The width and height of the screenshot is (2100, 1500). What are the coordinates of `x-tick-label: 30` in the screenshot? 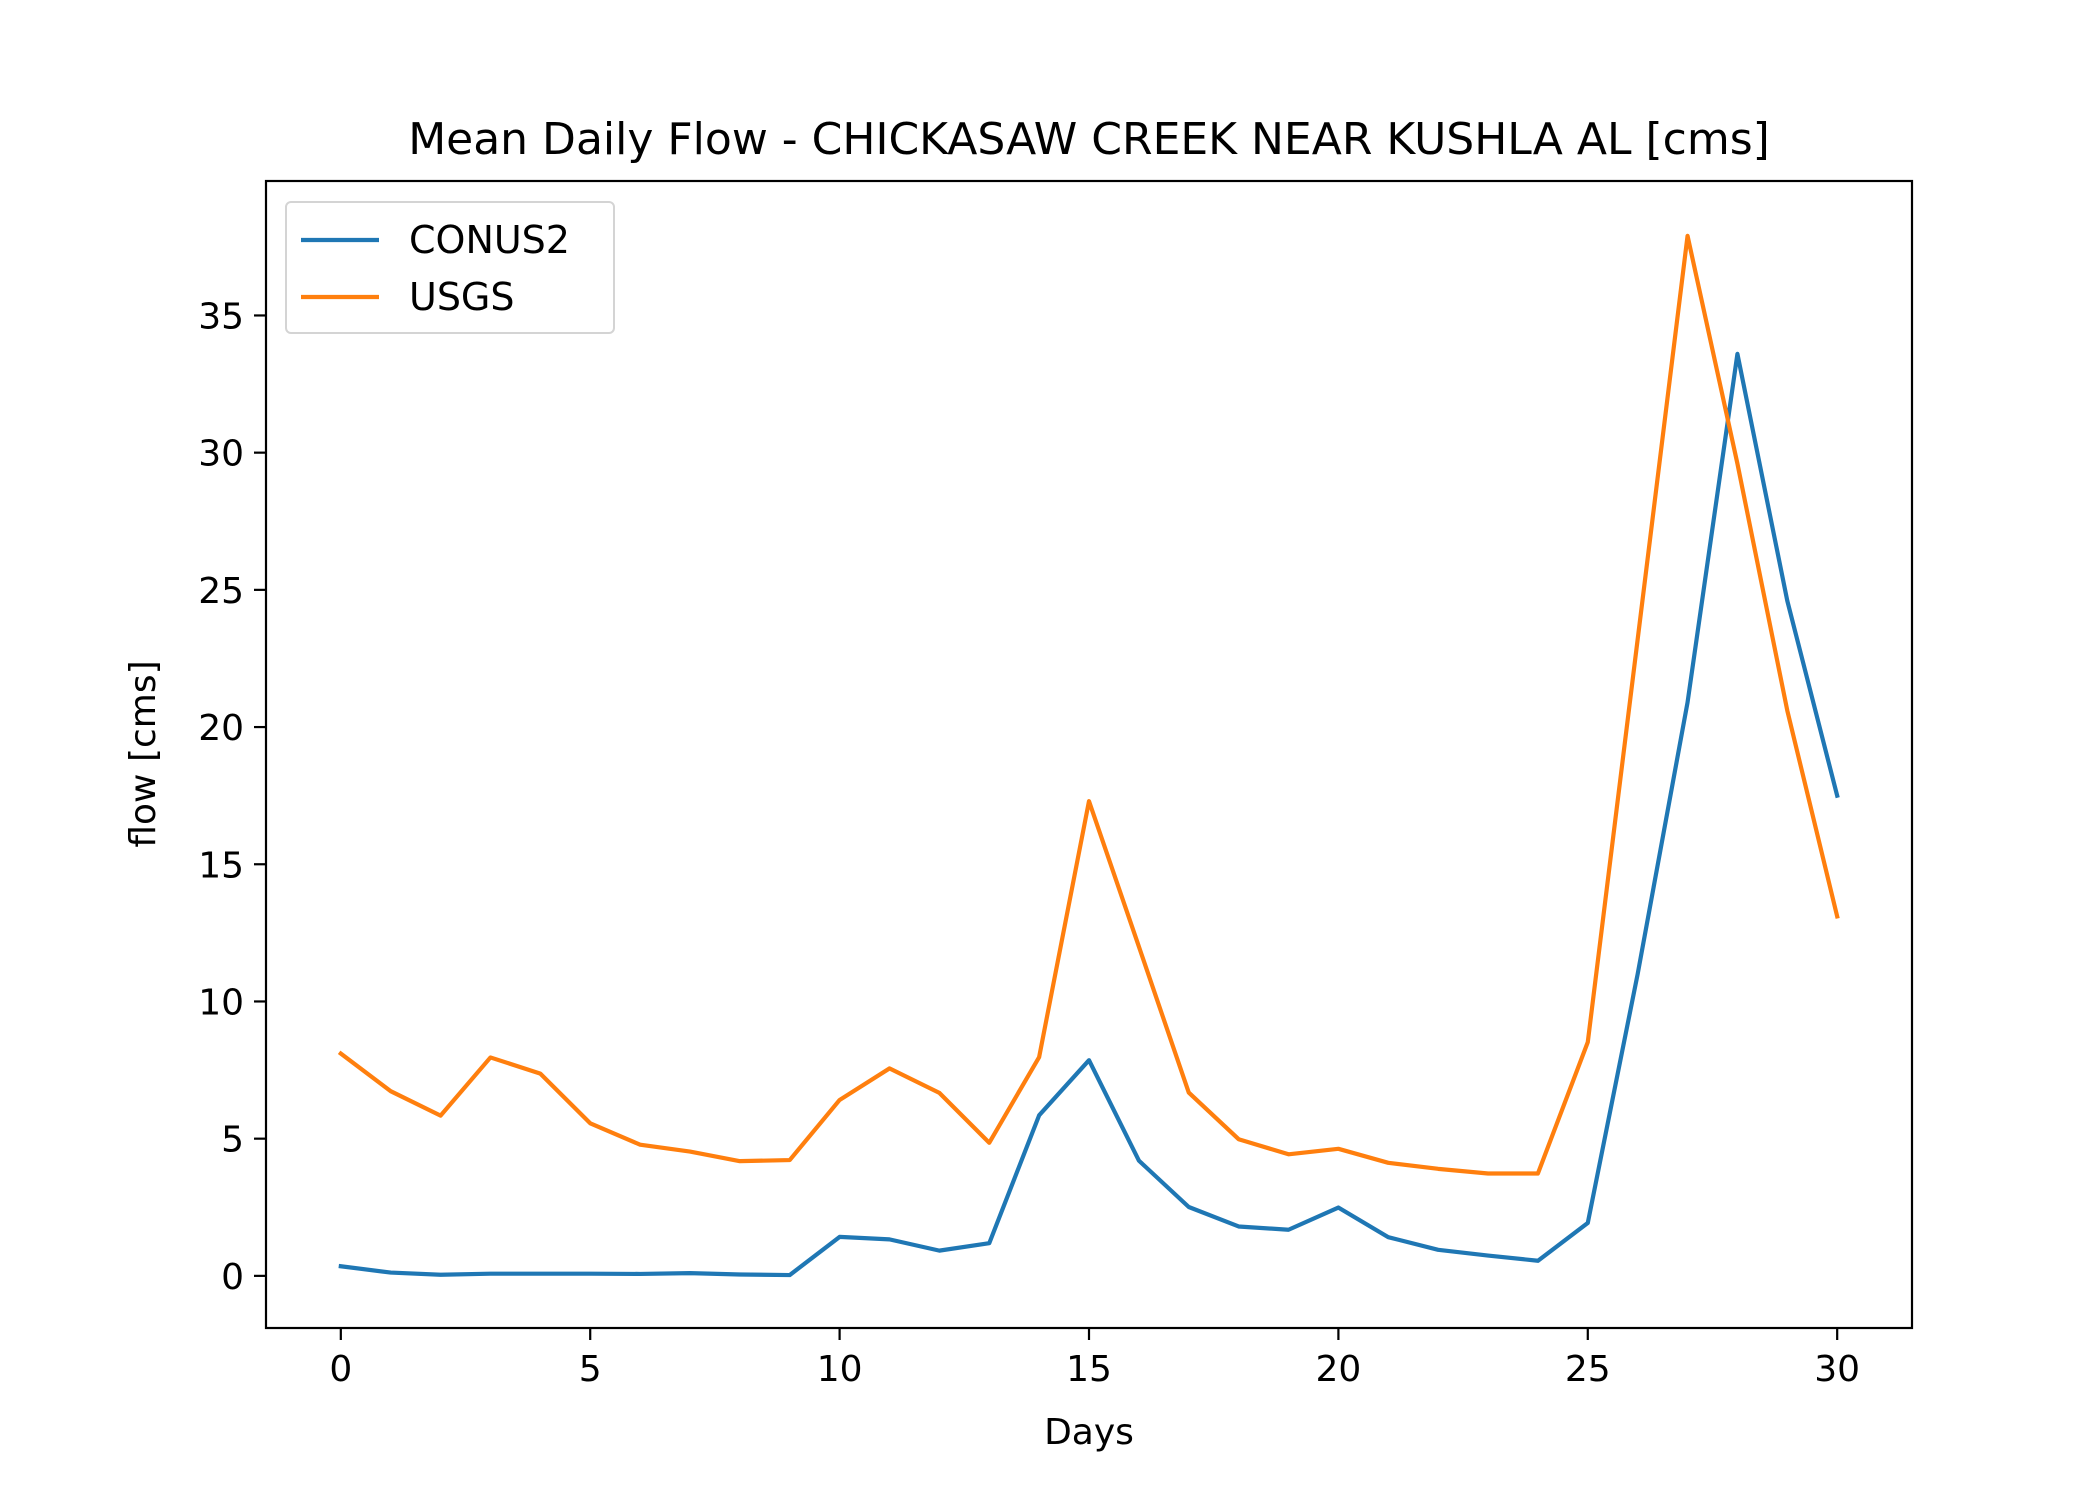 It's located at (1837, 1369).